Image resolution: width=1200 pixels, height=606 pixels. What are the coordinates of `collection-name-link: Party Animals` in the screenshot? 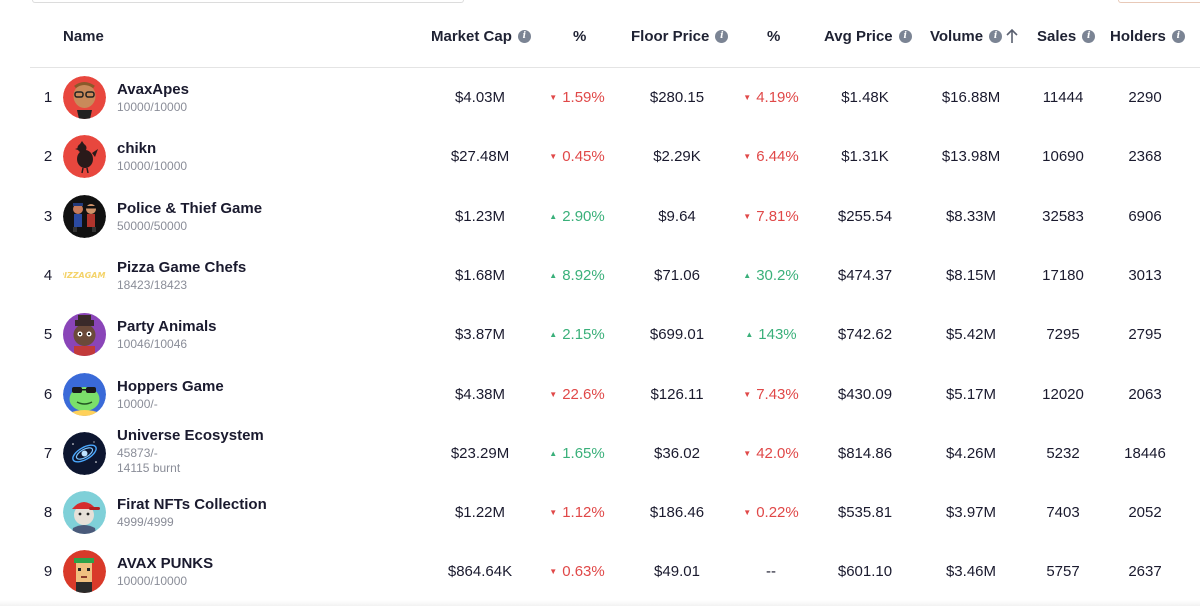 It's located at (167, 326).